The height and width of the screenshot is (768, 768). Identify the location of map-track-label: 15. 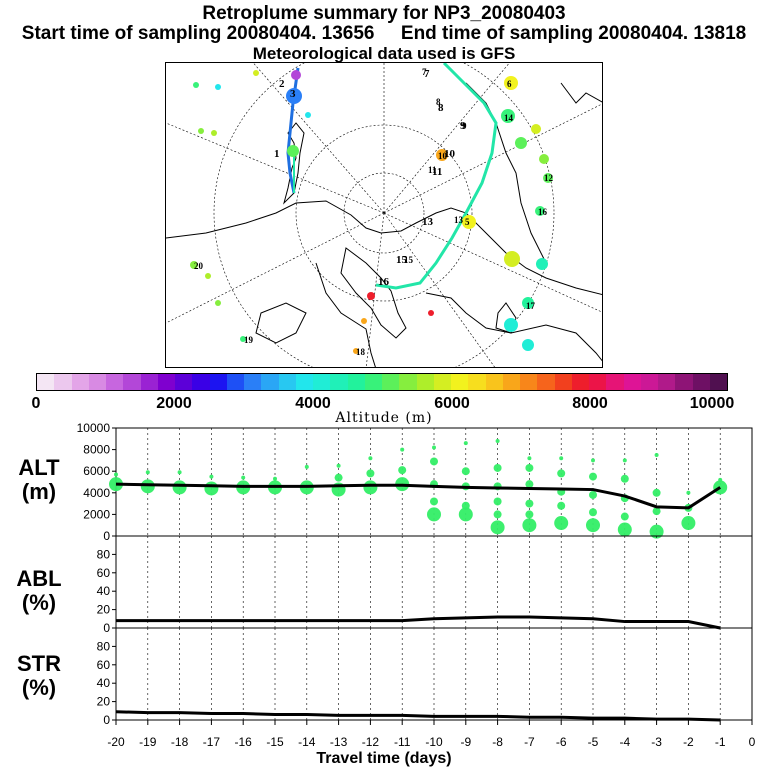
(402, 260).